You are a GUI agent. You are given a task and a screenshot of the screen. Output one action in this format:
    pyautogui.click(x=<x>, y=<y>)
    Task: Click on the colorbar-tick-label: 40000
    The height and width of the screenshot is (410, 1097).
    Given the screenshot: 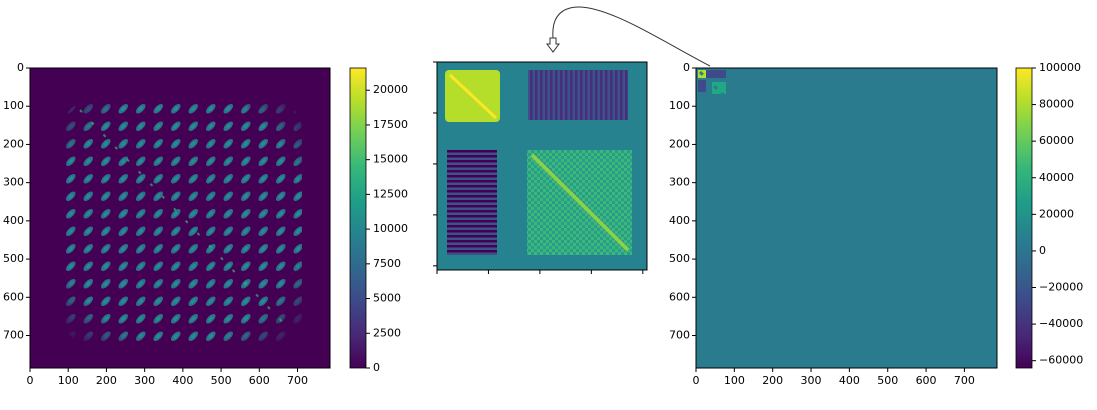 What is the action you would take?
    pyautogui.click(x=1056, y=177)
    